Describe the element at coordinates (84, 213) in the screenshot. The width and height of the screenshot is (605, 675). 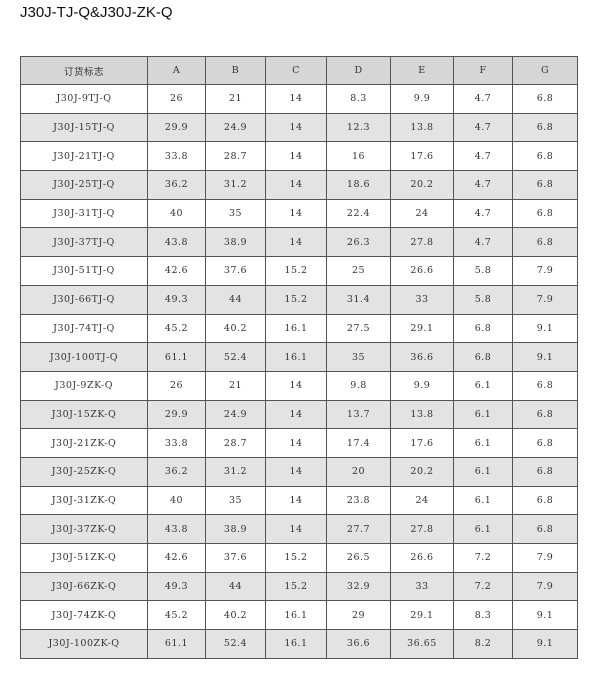
I see `order-code: J30J-31TJ-Q` at that location.